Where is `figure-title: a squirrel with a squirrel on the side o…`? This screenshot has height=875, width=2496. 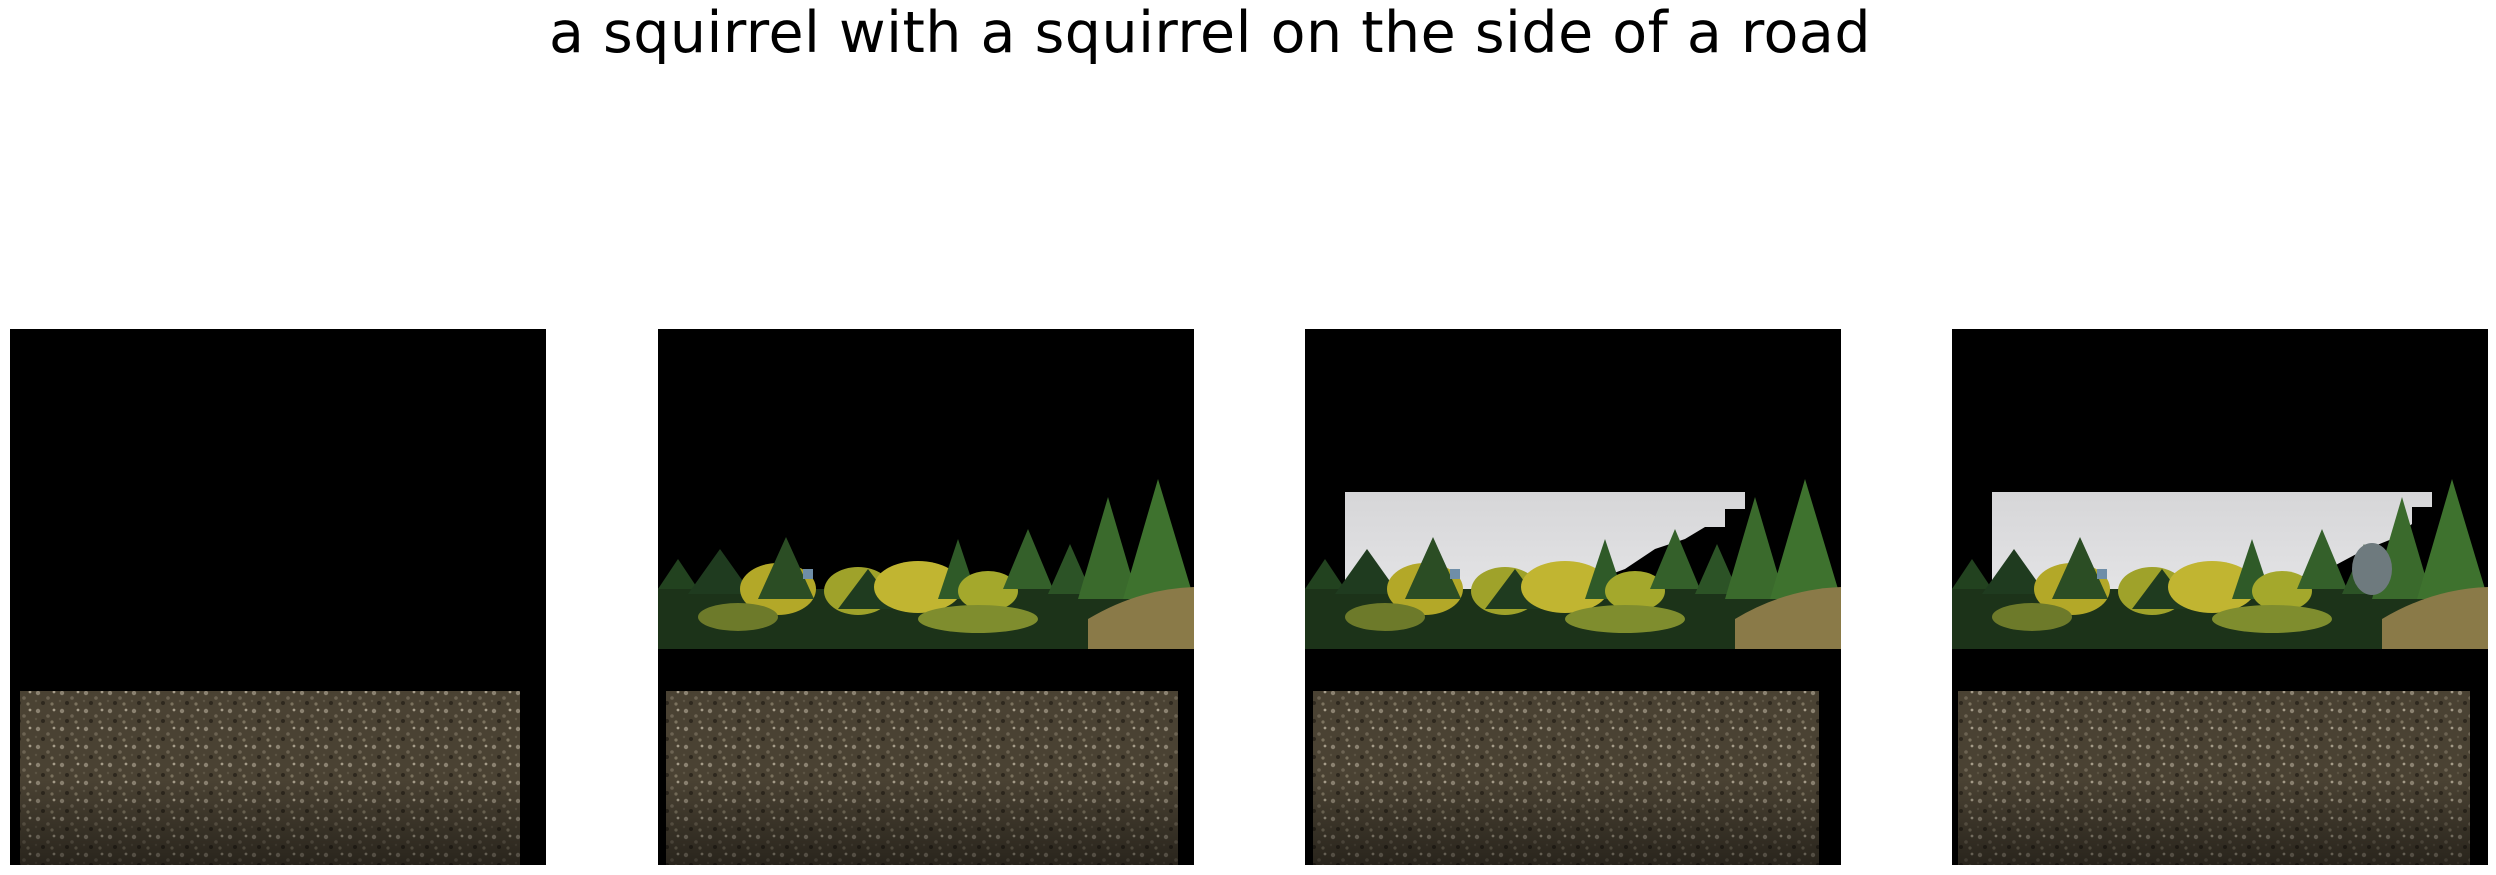
figure-title: a squirrel with a squirrel on the side o… is located at coordinates (1210, 33).